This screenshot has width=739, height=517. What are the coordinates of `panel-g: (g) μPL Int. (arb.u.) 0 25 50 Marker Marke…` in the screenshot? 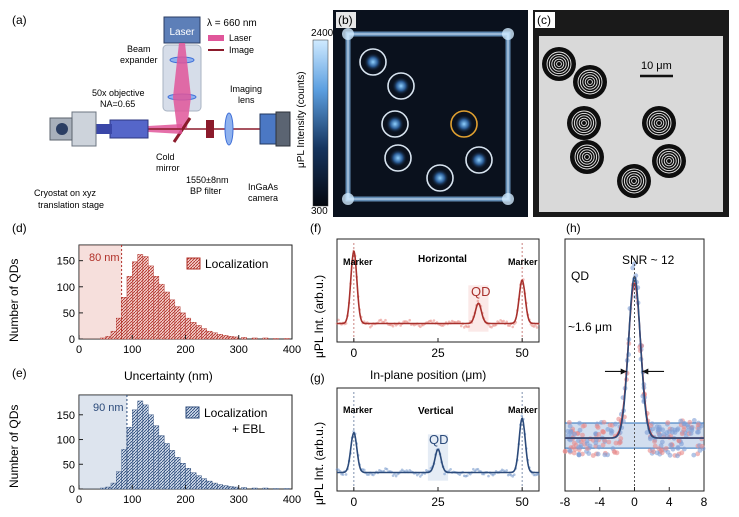 It's located at (425, 440).